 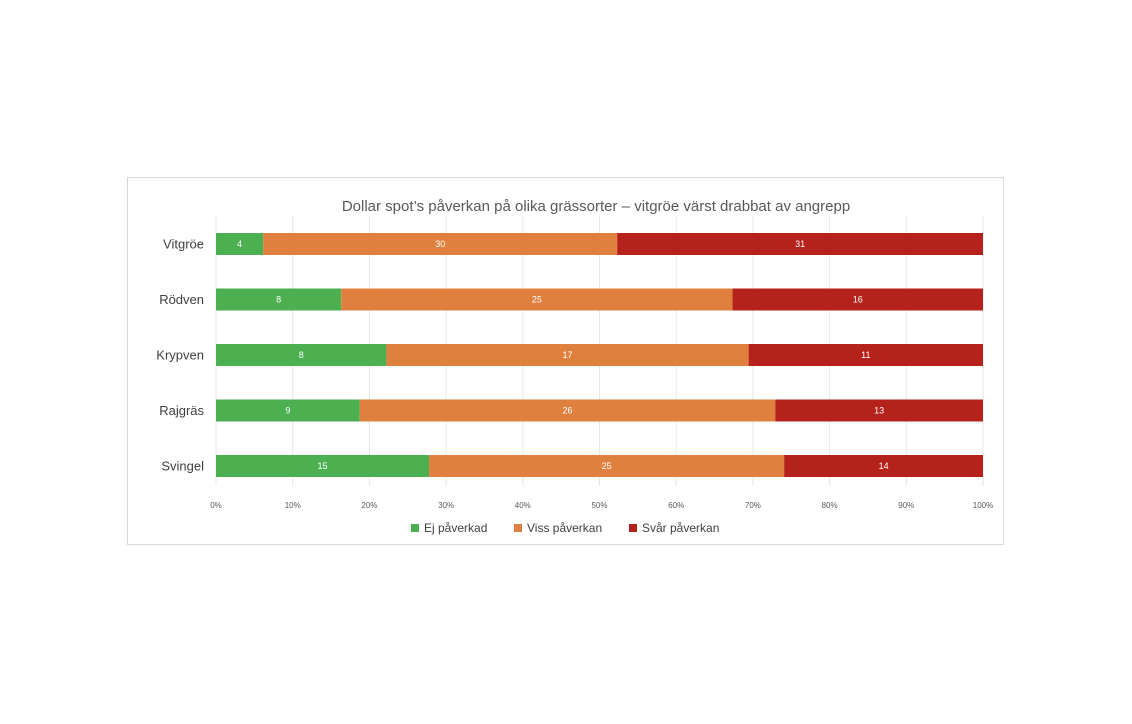 I want to click on legend: Ej påverkad Viss påverkan Svår påverkan, so click(x=565, y=528).